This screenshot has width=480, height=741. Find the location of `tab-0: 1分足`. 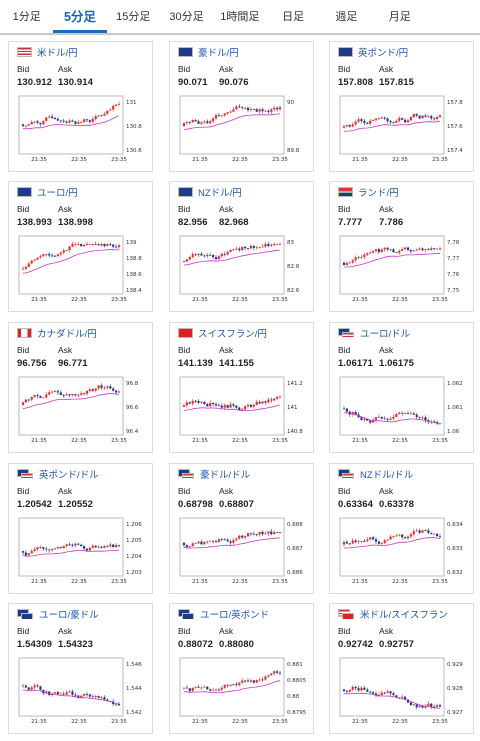

tab-0: 1分足 is located at coordinates (26, 17).